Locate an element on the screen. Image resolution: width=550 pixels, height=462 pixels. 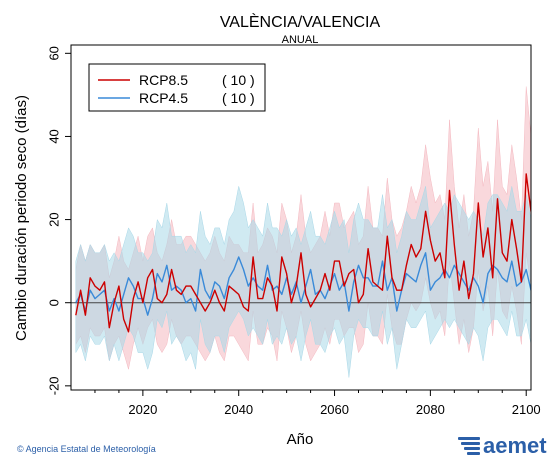
aemet-logo-icon is located at coordinates (469, 446).